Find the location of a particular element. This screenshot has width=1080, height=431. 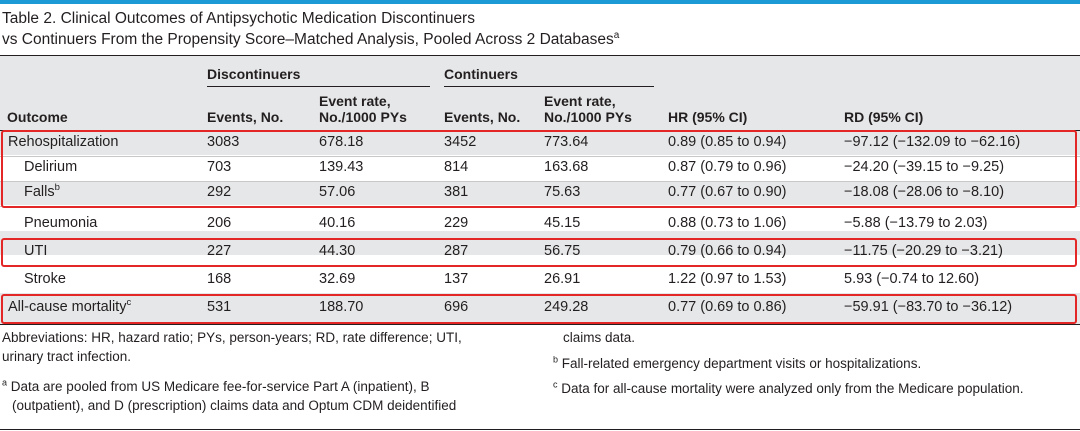

abbreviations-line2: urinary tract infection. is located at coordinates (67, 356).